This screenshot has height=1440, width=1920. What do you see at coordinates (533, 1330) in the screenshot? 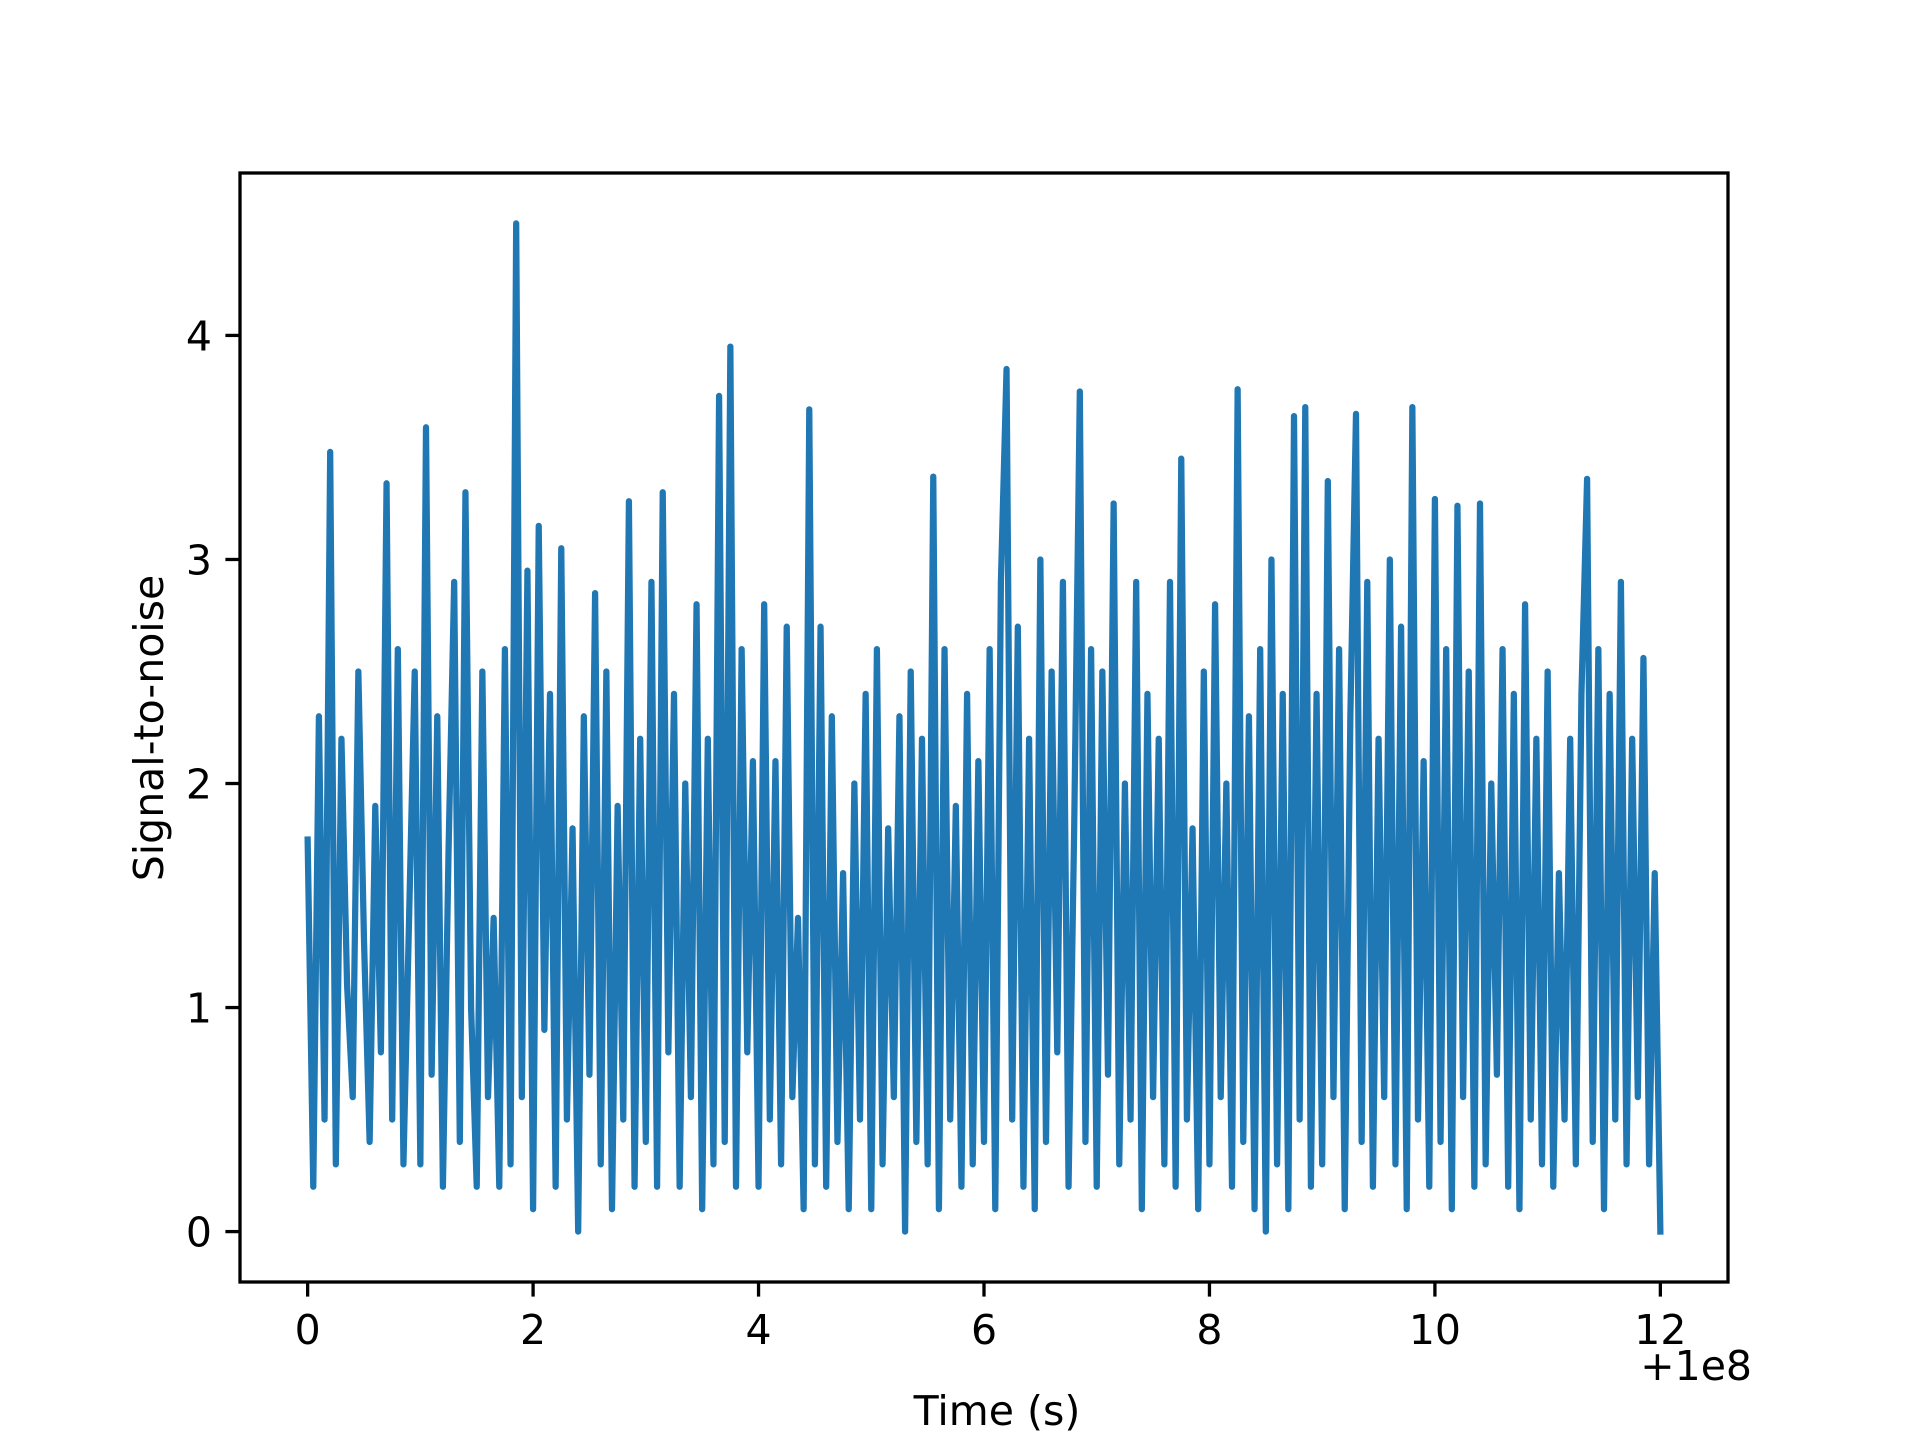
I see `x-tick-label: 2` at bounding box center [533, 1330].